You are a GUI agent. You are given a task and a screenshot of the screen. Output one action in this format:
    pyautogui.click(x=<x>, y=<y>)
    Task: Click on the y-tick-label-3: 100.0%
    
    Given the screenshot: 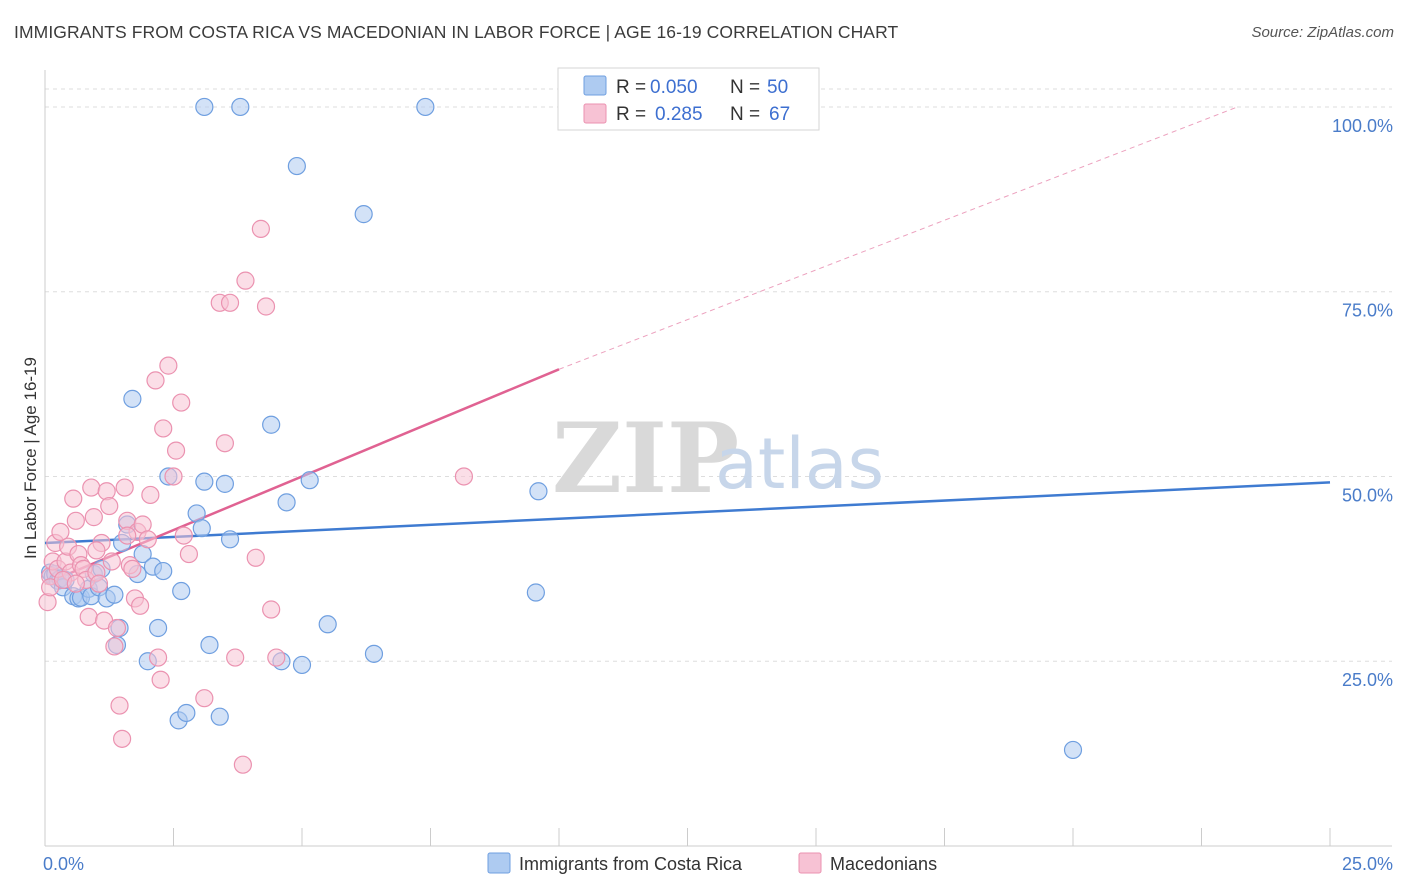 What is the action you would take?
    pyautogui.click(x=1362, y=126)
    